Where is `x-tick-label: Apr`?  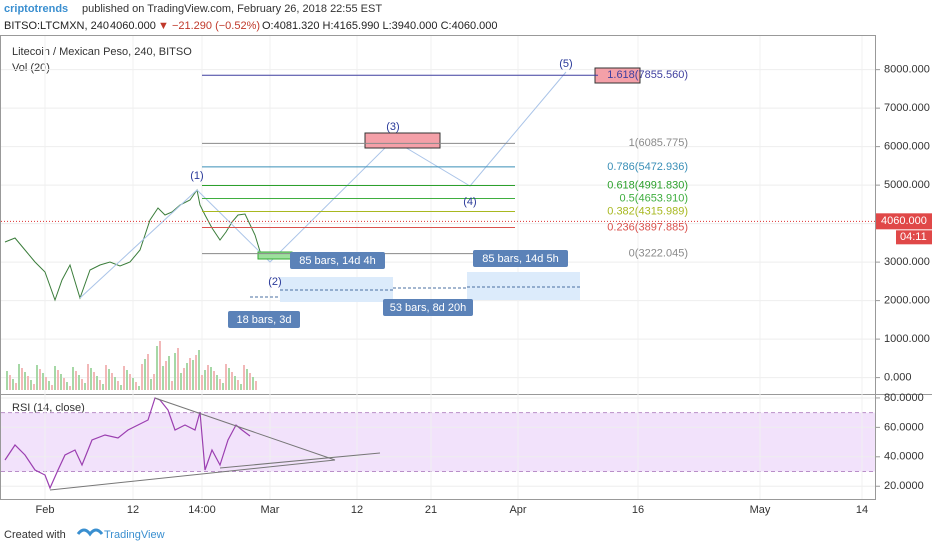 x-tick-label: Apr is located at coordinates (517, 510).